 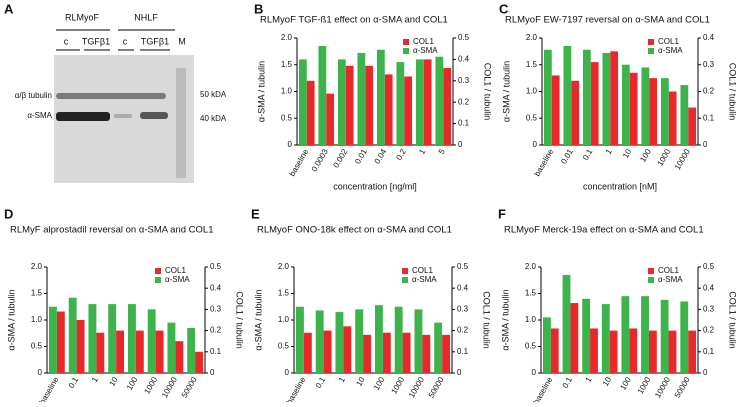 I want to click on blot-band, so click(x=83, y=116).